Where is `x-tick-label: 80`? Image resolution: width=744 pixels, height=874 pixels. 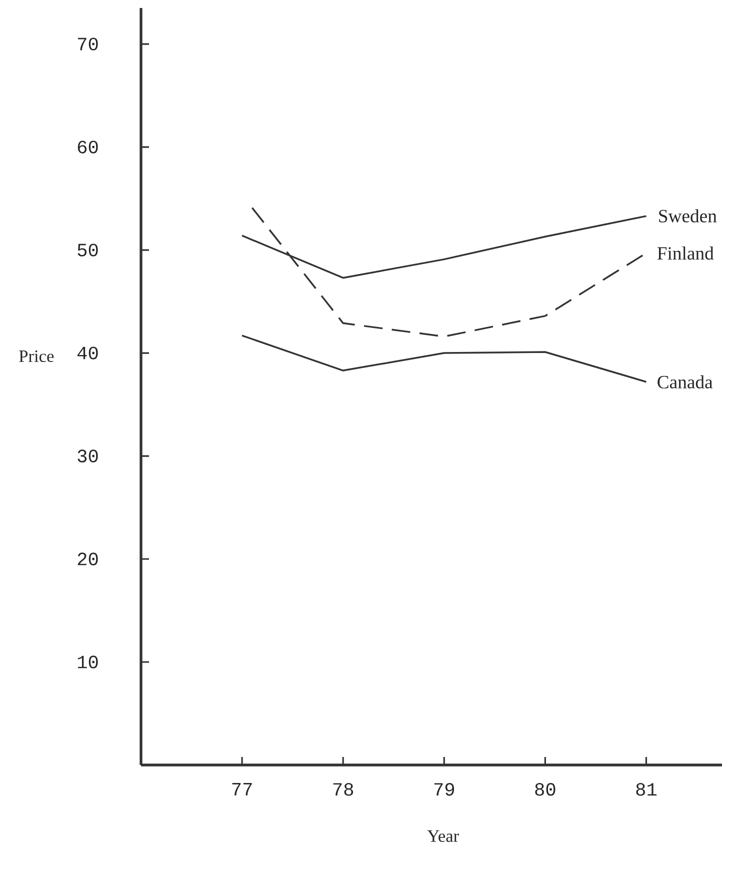
x-tick-label: 80 is located at coordinates (545, 789).